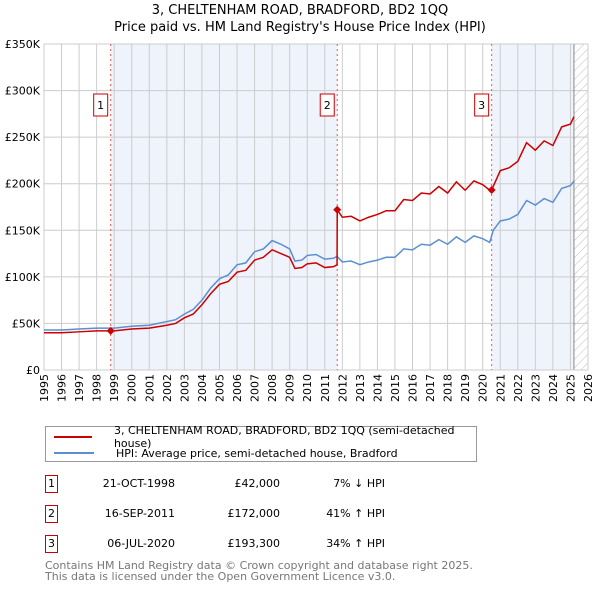 This screenshot has height=590, width=600. Describe the element at coordinates (413, 388) in the screenshot. I see `x-tick-label: 2016` at that location.